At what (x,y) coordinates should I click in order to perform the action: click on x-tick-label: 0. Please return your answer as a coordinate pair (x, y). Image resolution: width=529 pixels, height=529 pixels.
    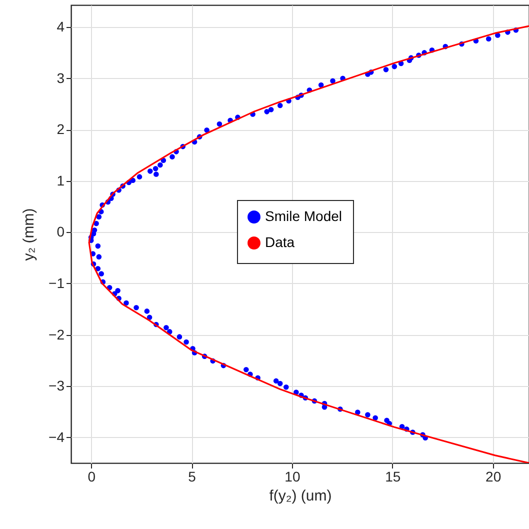
    Looking at the image, I should click on (92, 476).